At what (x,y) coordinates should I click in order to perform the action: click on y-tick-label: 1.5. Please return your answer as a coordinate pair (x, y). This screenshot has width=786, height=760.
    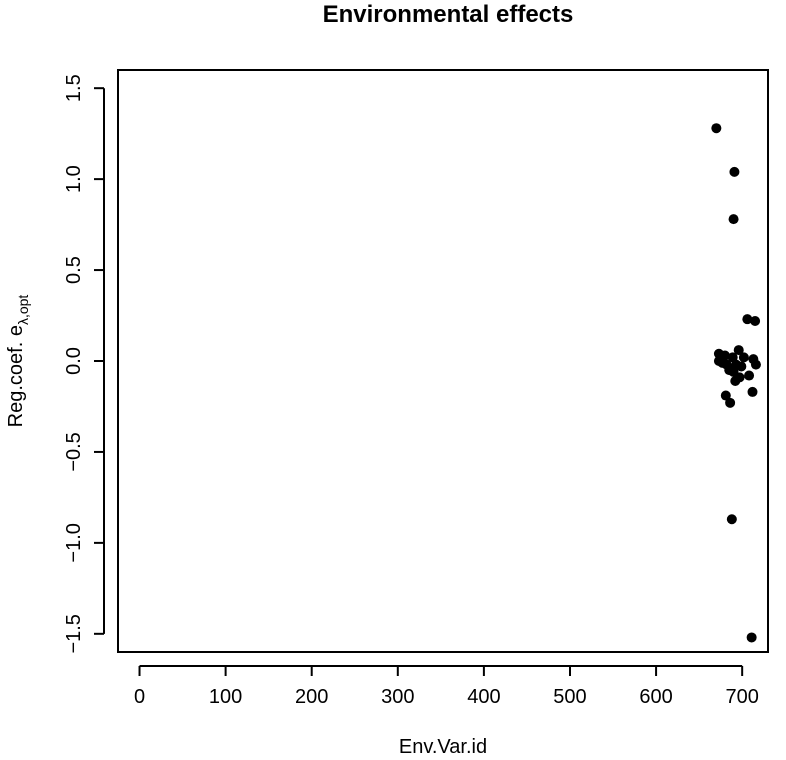
    Looking at the image, I should click on (74, 88).